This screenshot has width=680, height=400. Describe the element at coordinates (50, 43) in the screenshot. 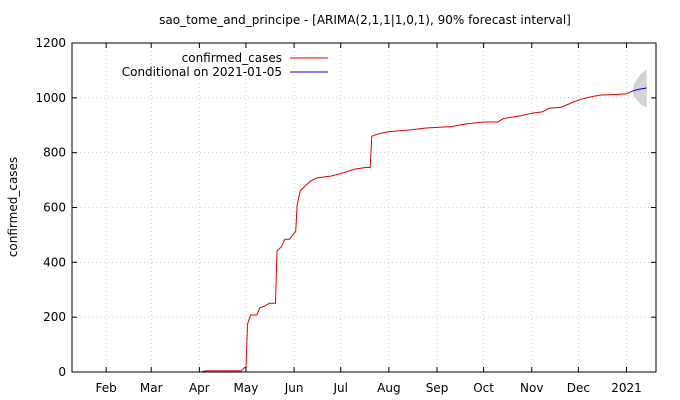

I see `y-tick-label: 1200` at that location.